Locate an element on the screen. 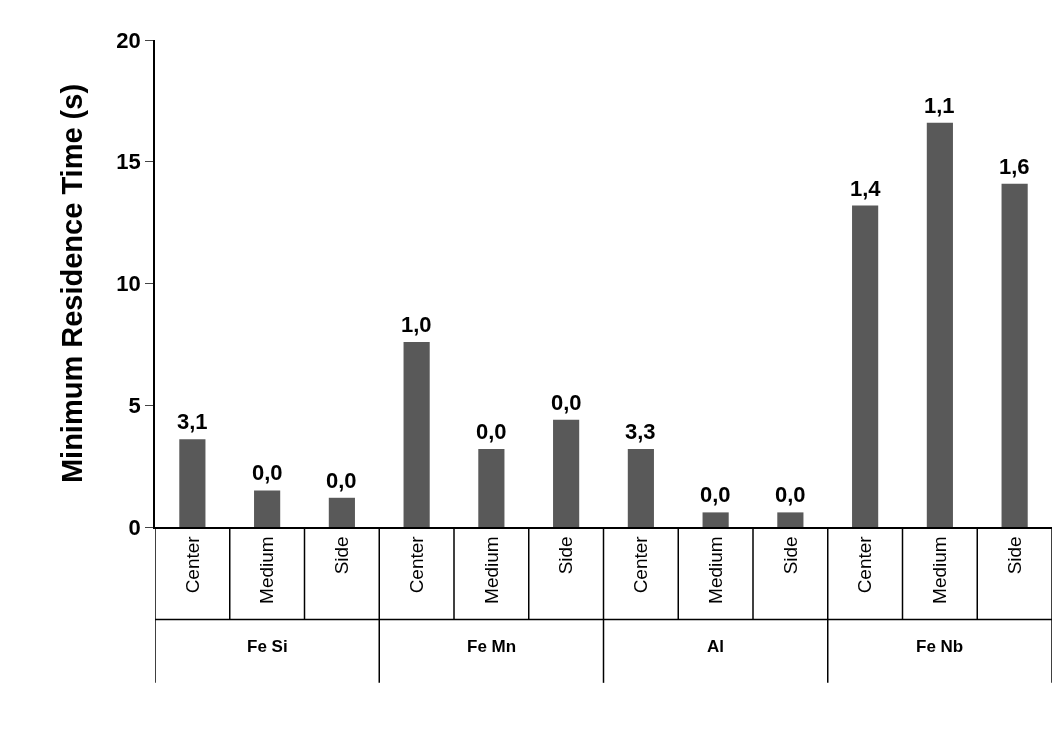 This screenshot has height=747, width=1062. y-axis-title: Minimum Residence Time (s) is located at coordinates (72, 283).